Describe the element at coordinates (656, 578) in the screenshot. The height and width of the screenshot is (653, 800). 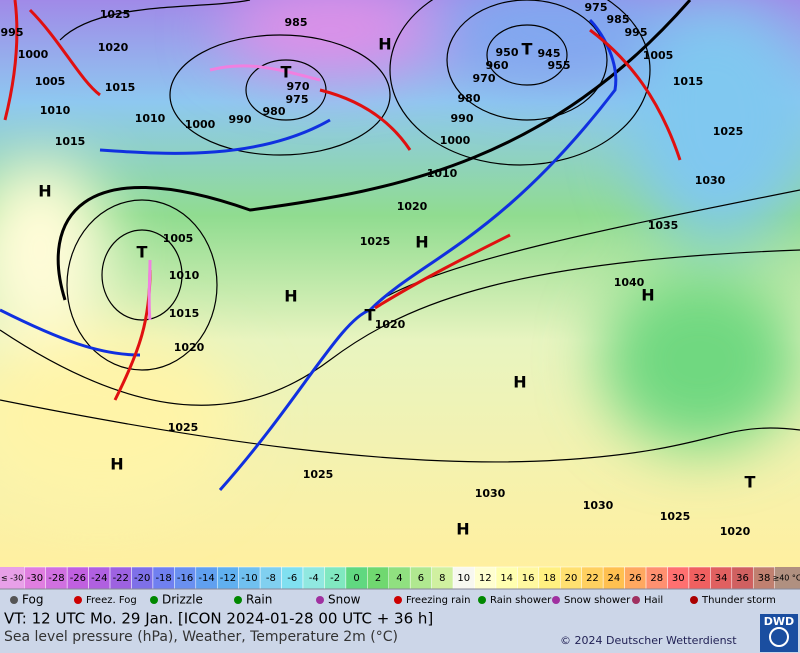
I see `scale-label: 28` at that location.